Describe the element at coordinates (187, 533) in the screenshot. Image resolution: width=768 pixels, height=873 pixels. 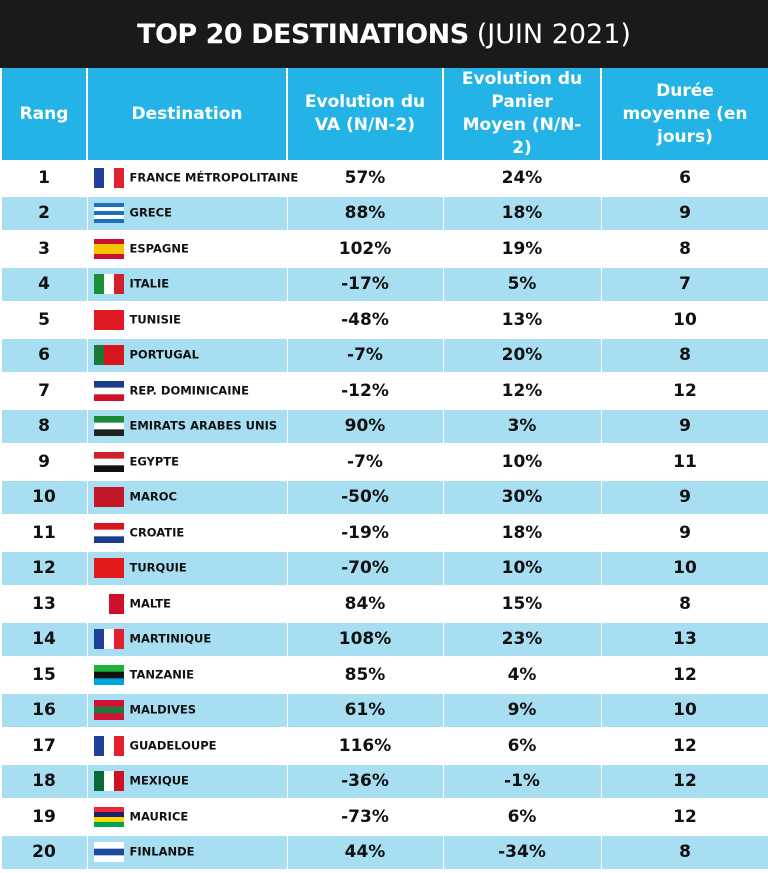
I see `destination-cell: CROATIE` at that location.